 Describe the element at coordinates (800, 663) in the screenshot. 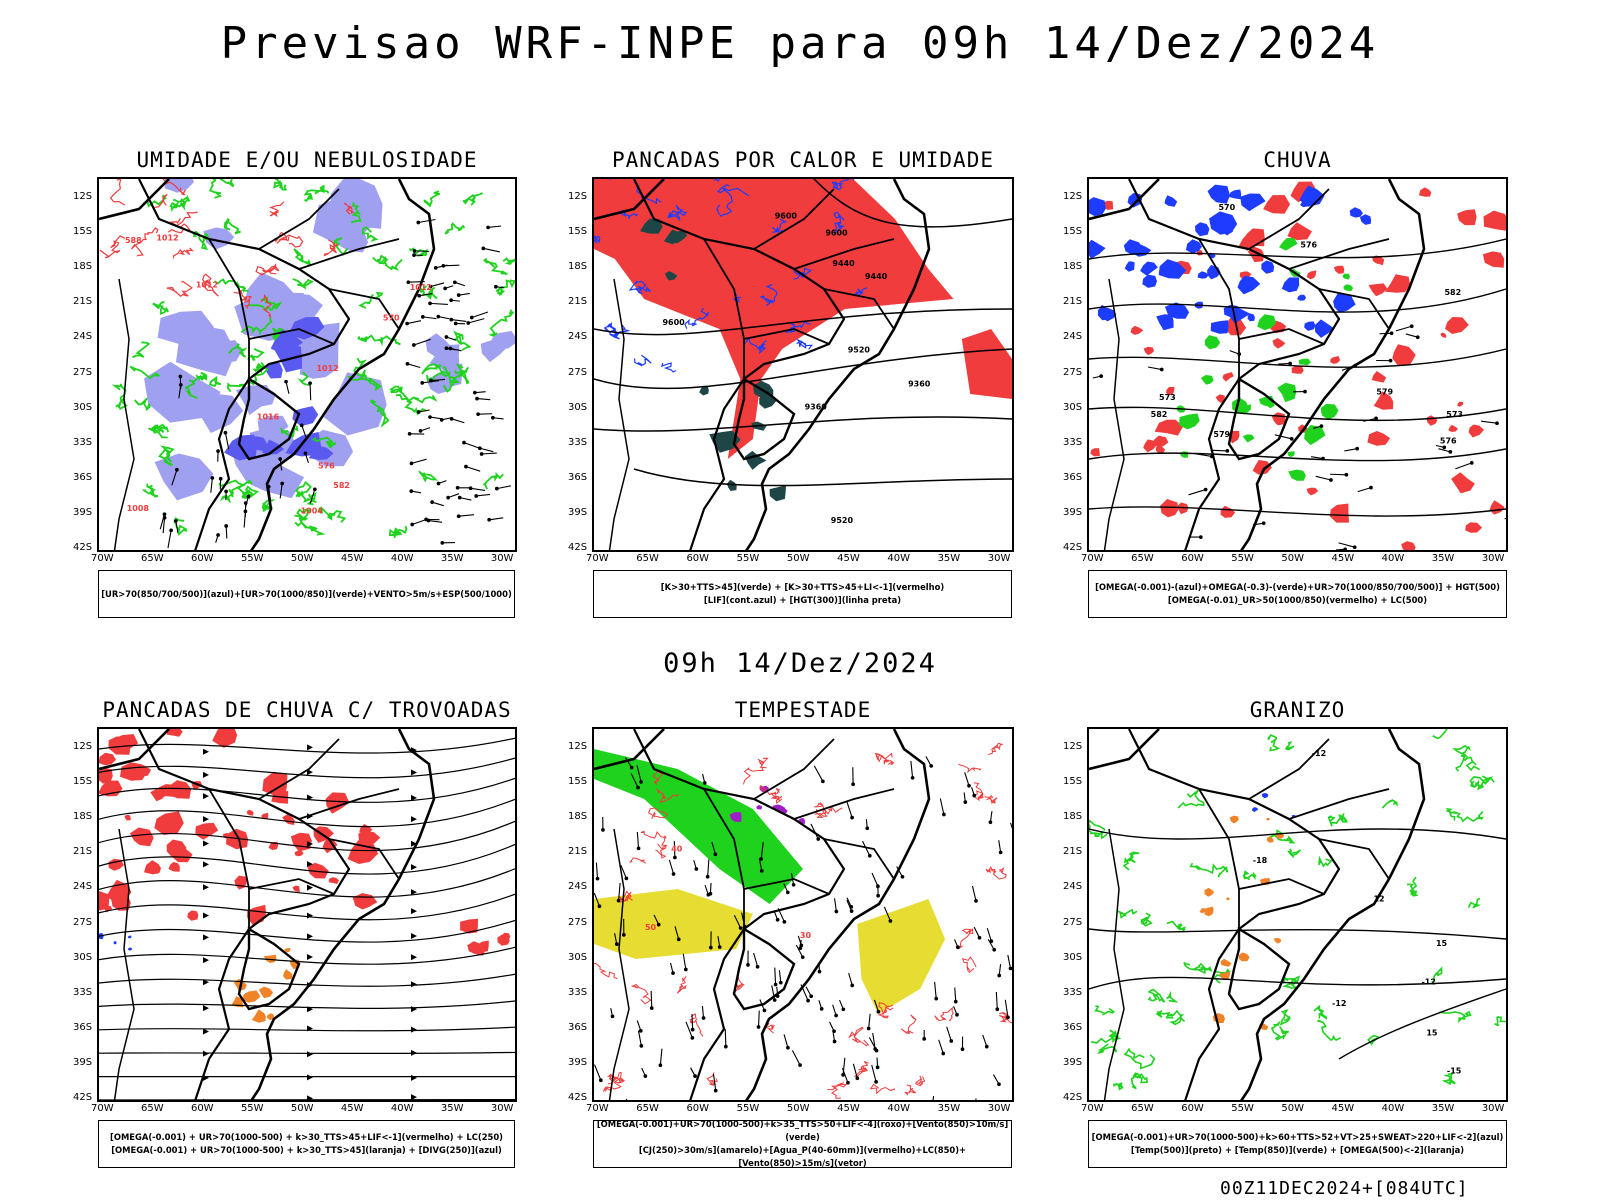

I see `mid-title: 09h 14/Dez/2024` at that location.